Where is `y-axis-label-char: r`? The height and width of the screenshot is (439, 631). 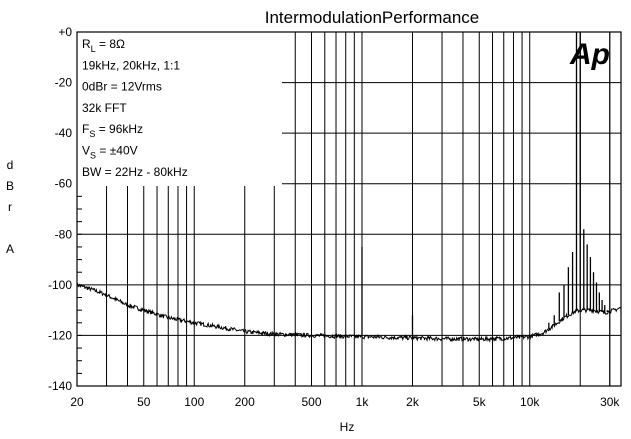 y-axis-label-char: r is located at coordinates (10, 207).